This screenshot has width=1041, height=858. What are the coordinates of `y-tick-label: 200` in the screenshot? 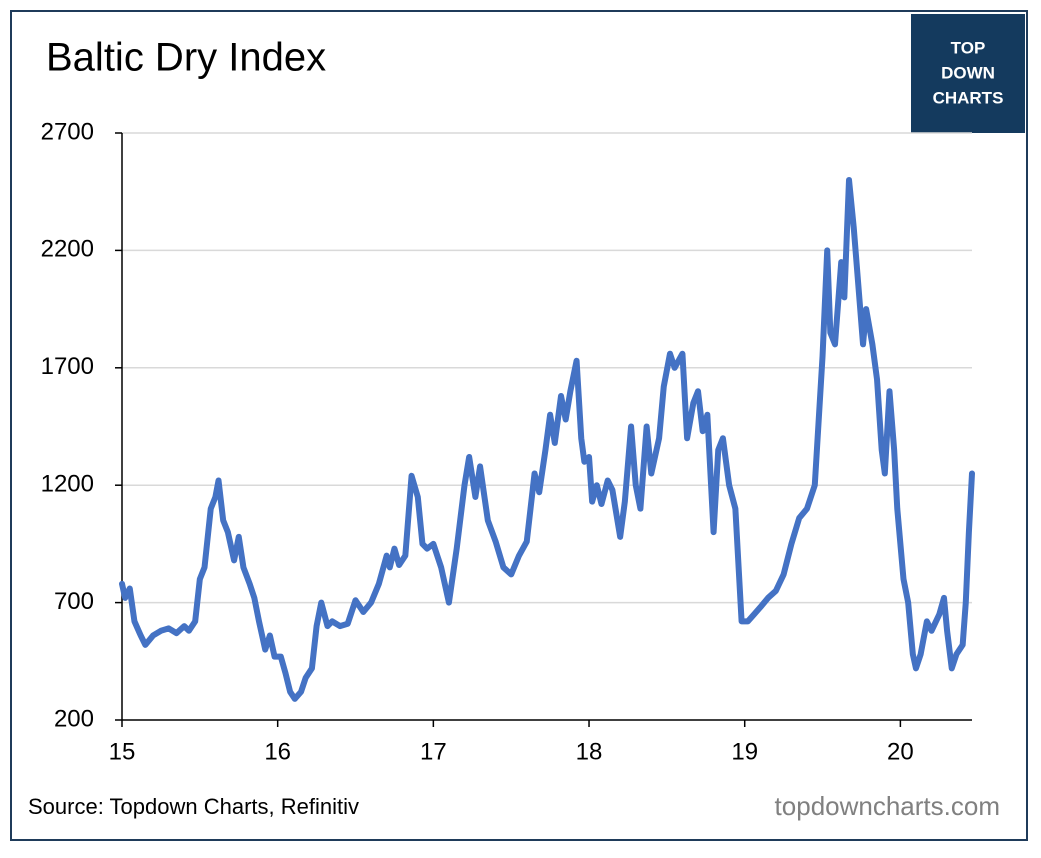 It's located at (74, 718).